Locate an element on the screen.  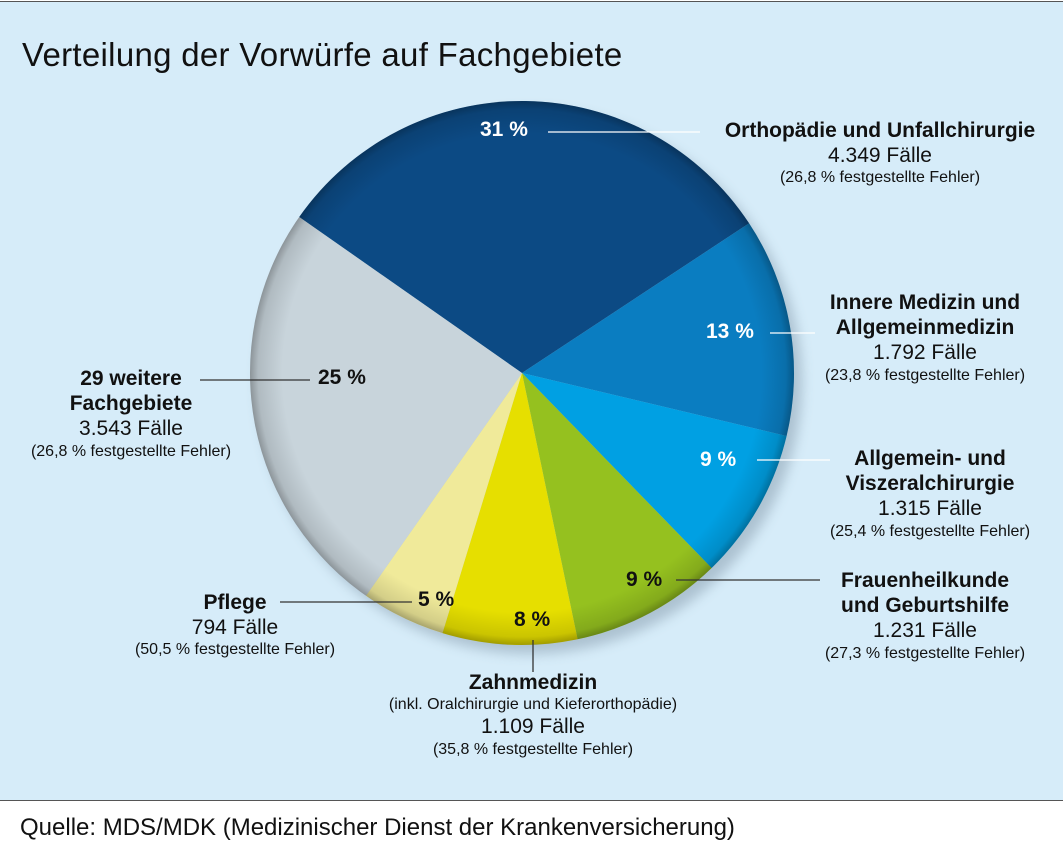
category-name: Fachgebiete is located at coordinates (131, 404).